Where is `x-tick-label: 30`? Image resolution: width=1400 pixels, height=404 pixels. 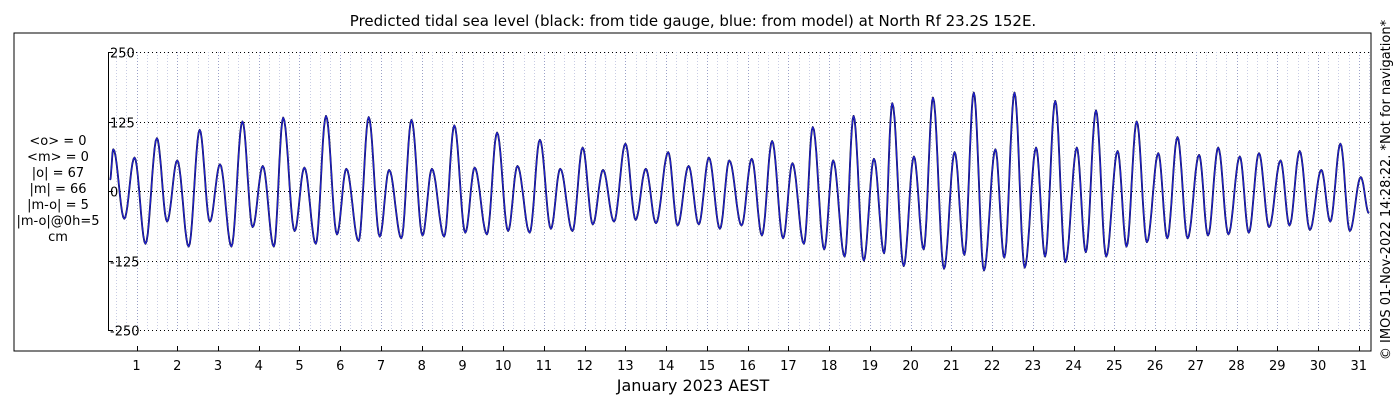
x-tick-label: 30 is located at coordinates (1318, 366).